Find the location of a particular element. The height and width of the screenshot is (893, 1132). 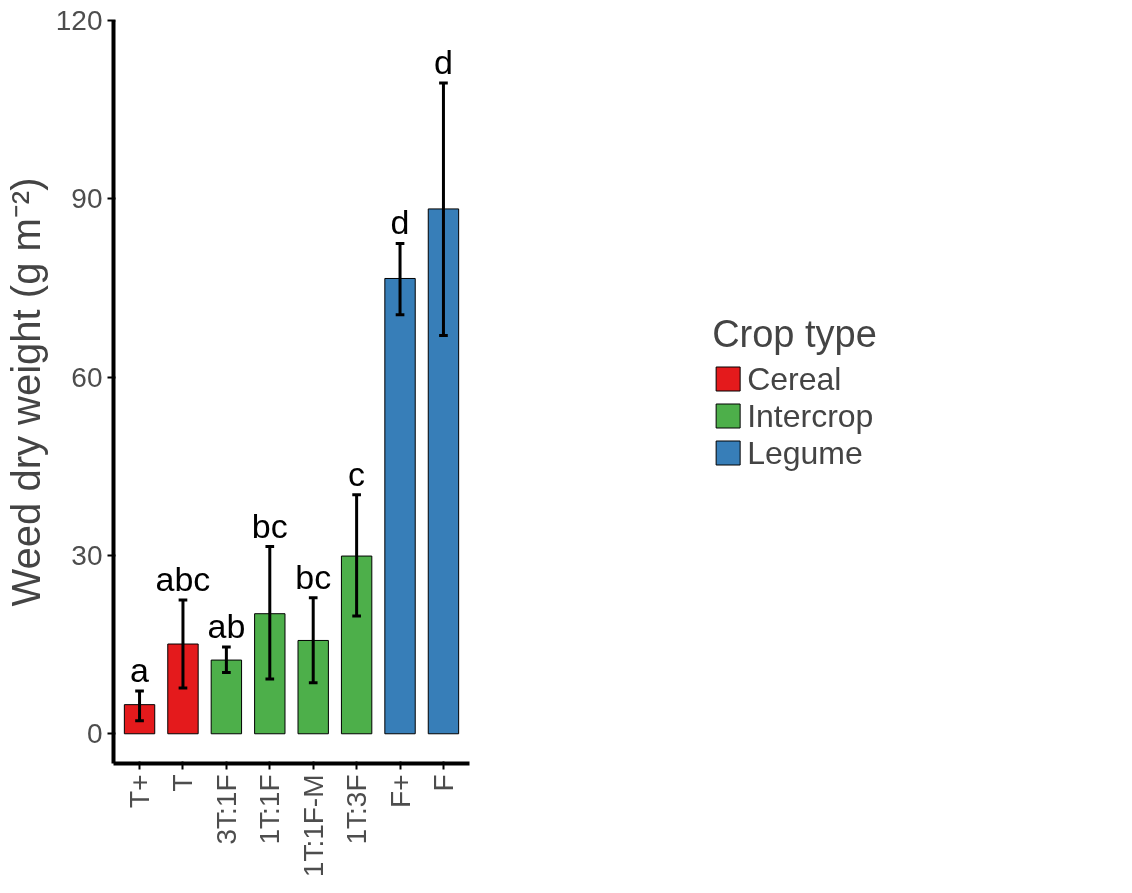

legend-label: Intercrop is located at coordinates (810, 415).